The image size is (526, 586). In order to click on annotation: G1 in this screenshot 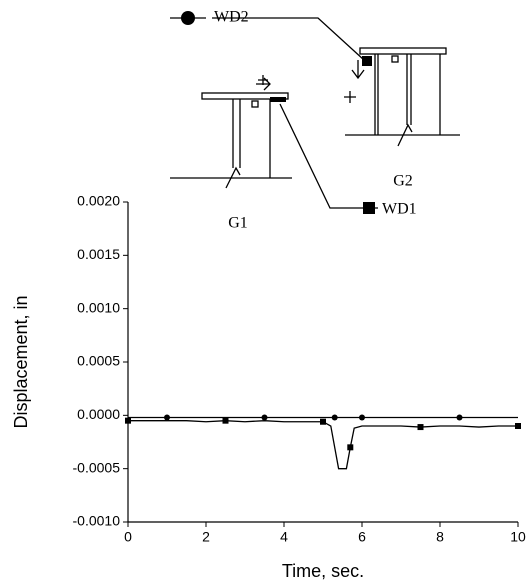, I will do `click(238, 223)`.